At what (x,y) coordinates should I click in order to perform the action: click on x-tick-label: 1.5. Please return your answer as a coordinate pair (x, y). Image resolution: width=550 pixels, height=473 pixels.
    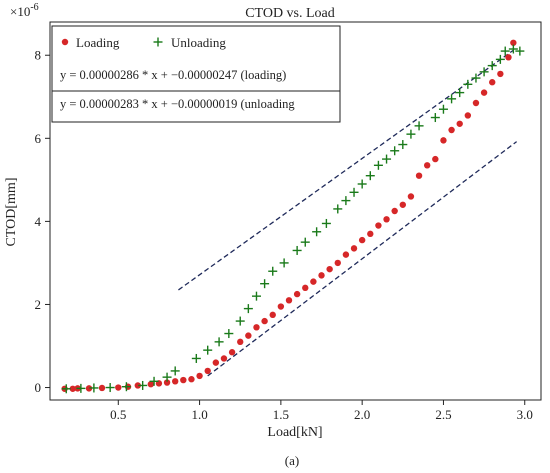
    Looking at the image, I should click on (281, 414).